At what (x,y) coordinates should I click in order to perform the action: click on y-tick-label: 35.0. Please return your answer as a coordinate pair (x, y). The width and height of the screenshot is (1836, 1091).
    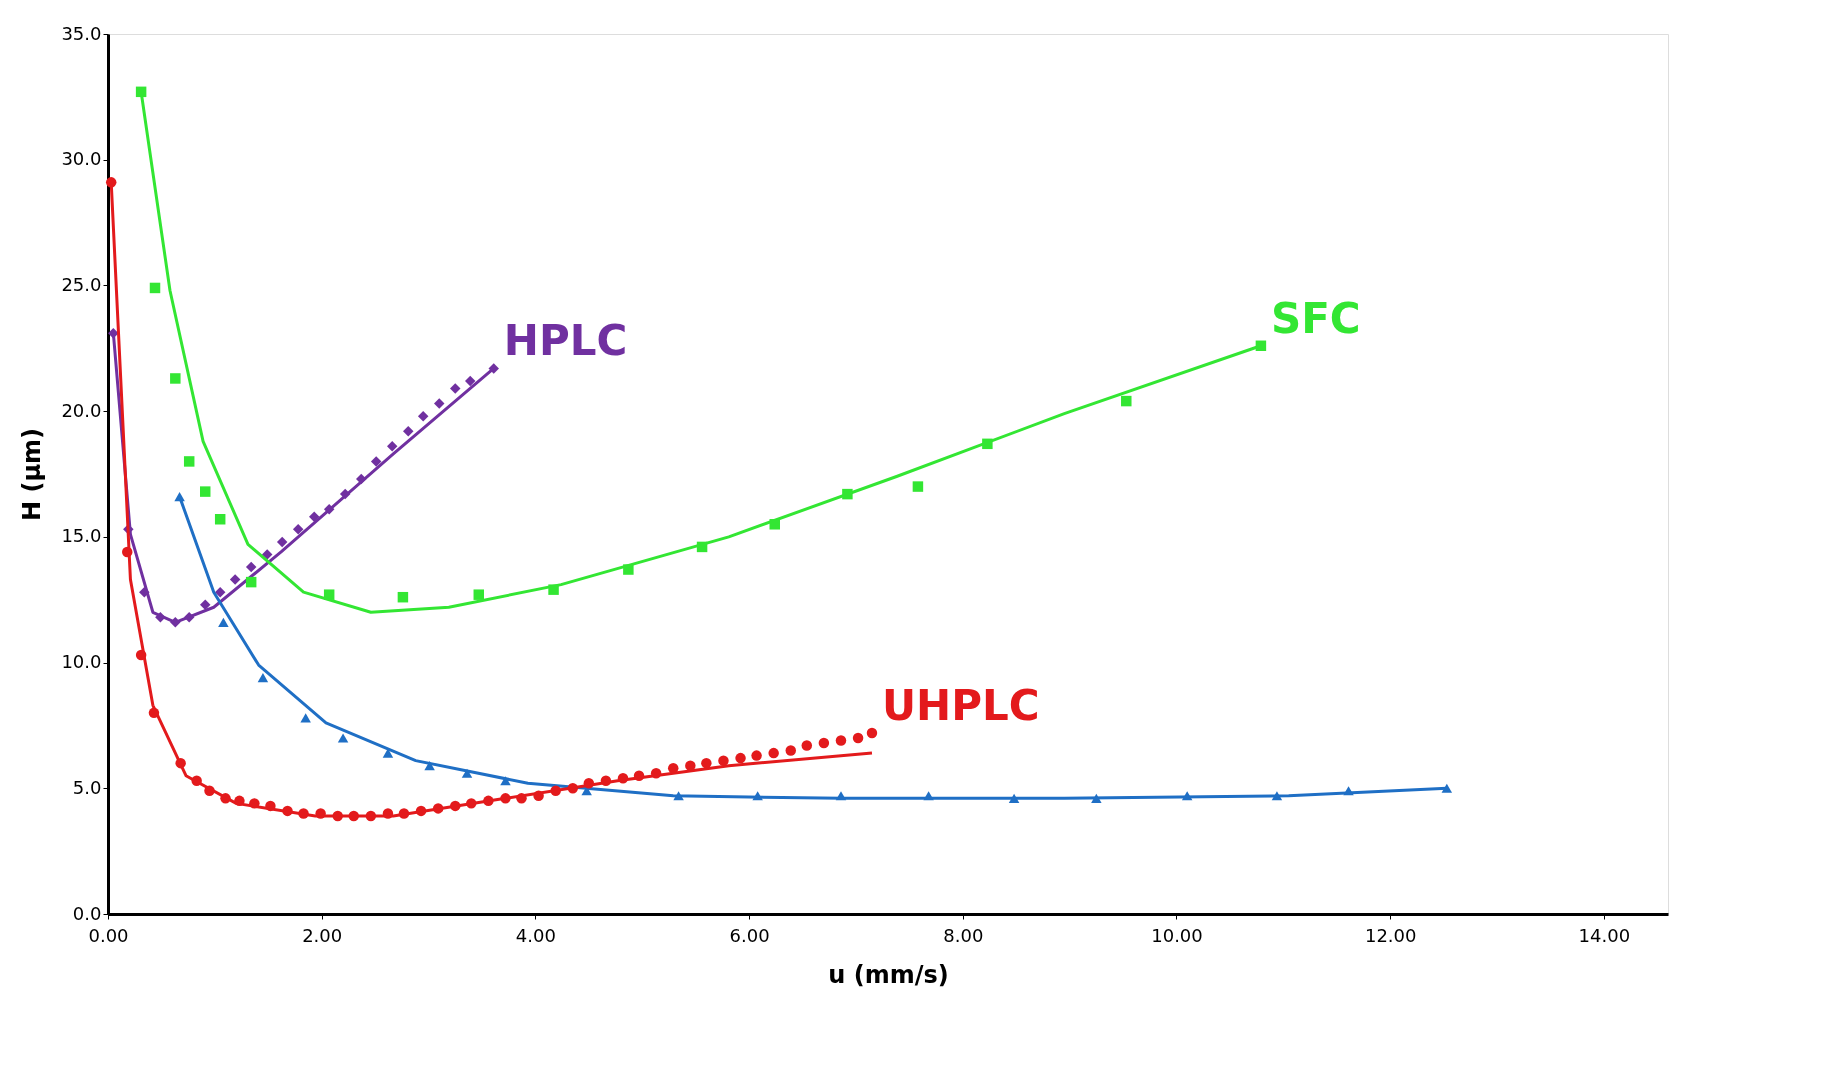
    Looking at the image, I should click on (81, 33).